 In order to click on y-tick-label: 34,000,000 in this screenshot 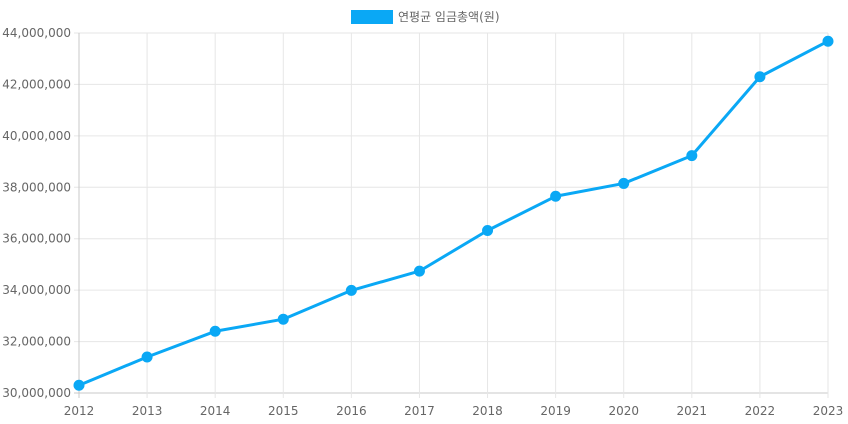, I will do `click(36, 290)`.